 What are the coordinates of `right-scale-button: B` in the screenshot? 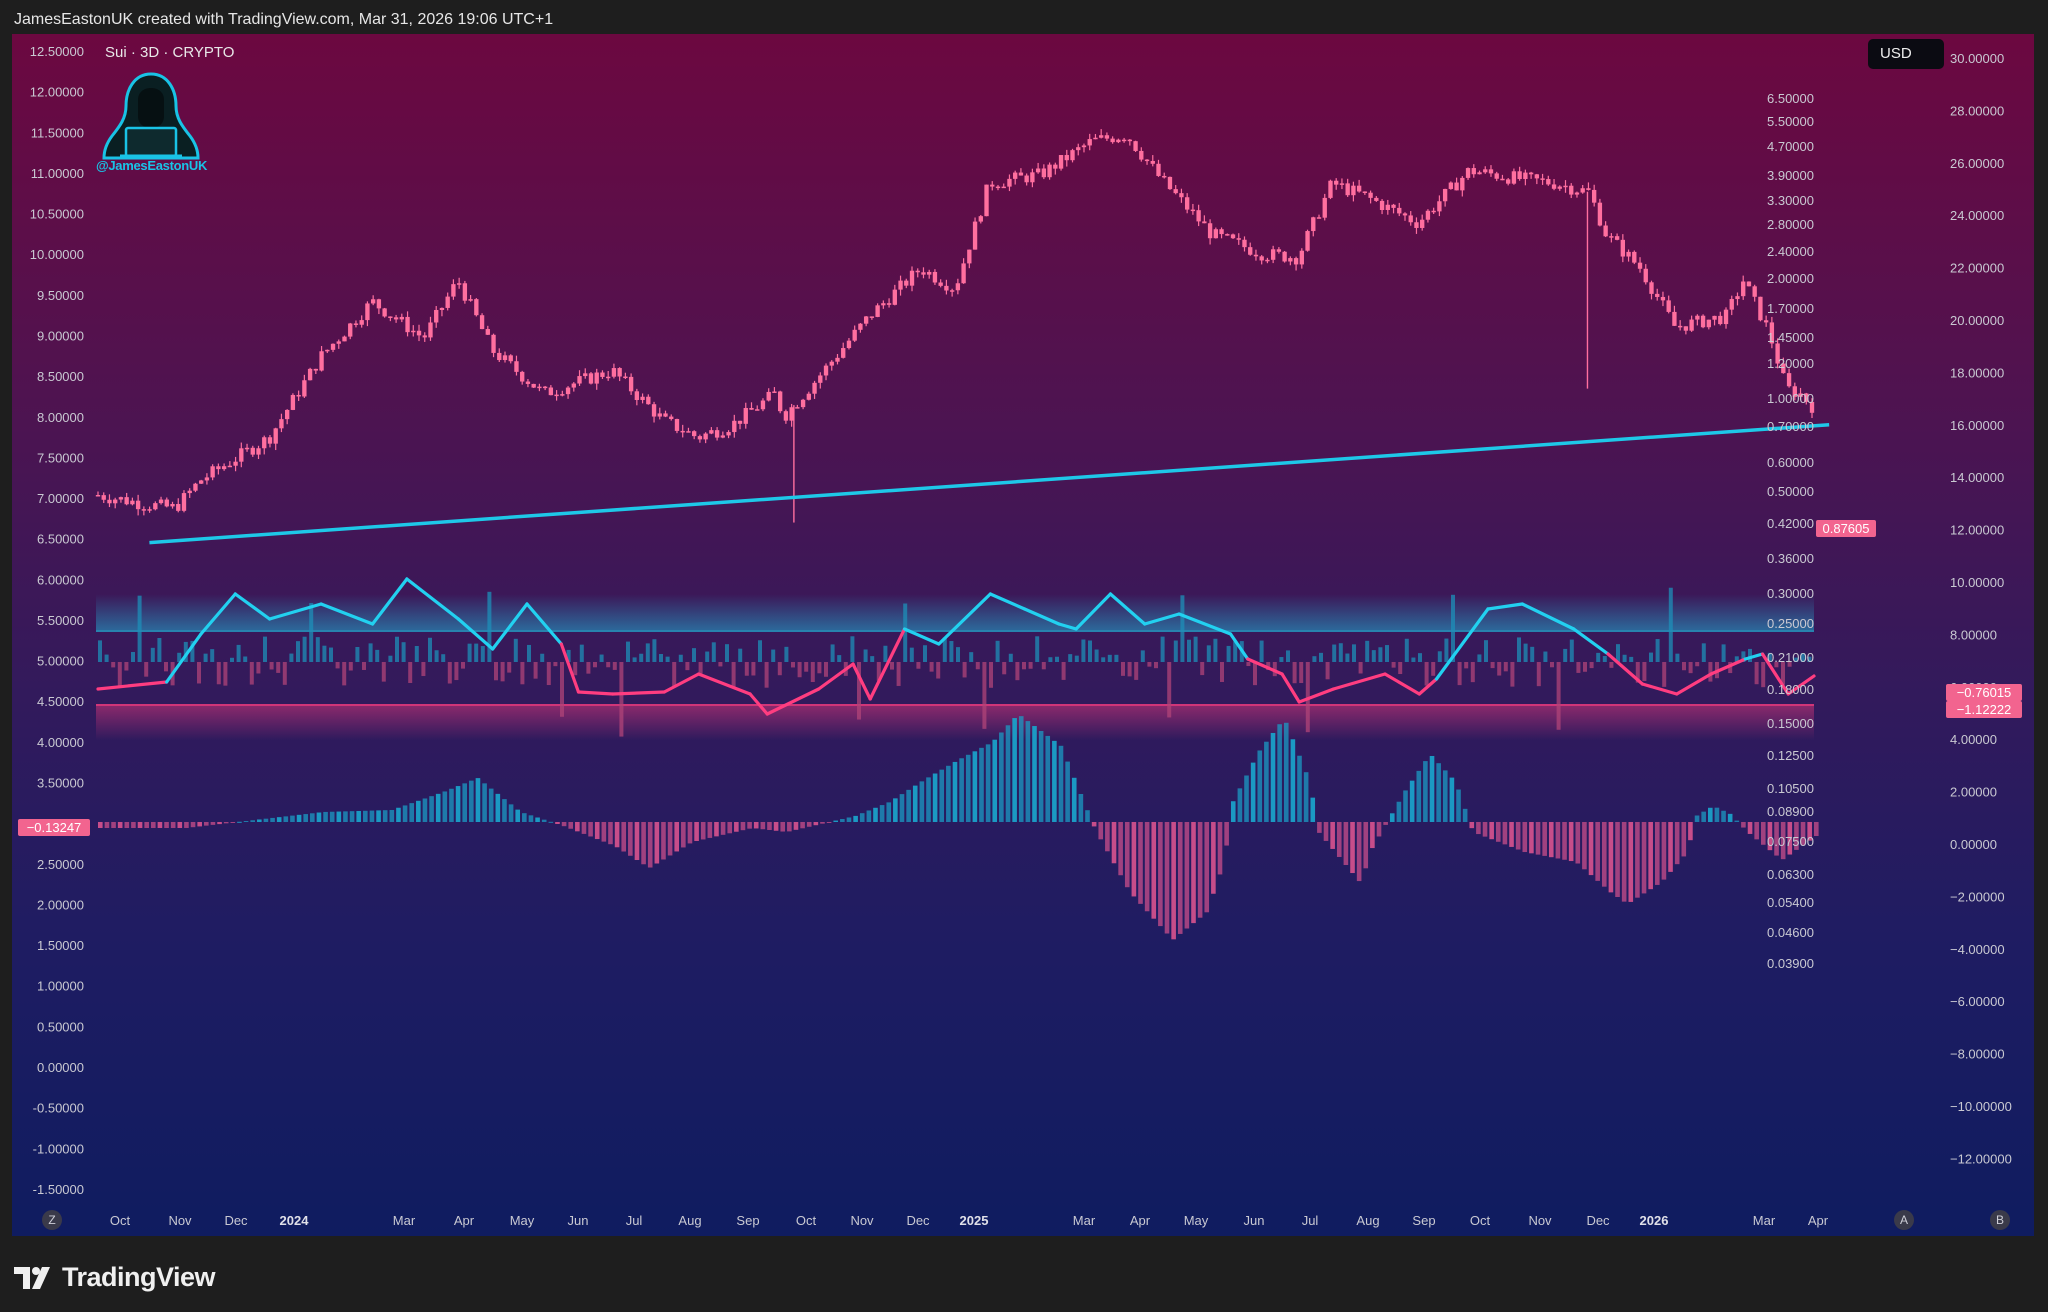 It's located at (2000, 1220).